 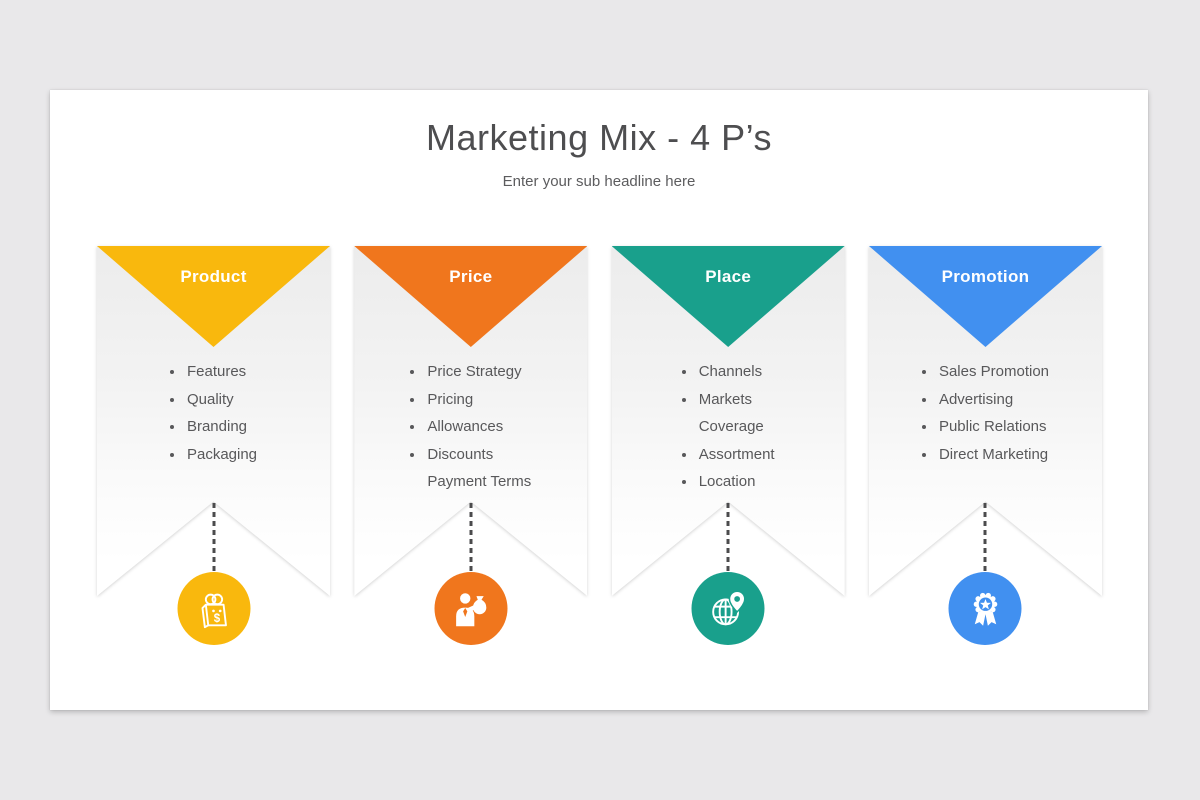 I want to click on list-item: Discounts, so click(x=470, y=455).